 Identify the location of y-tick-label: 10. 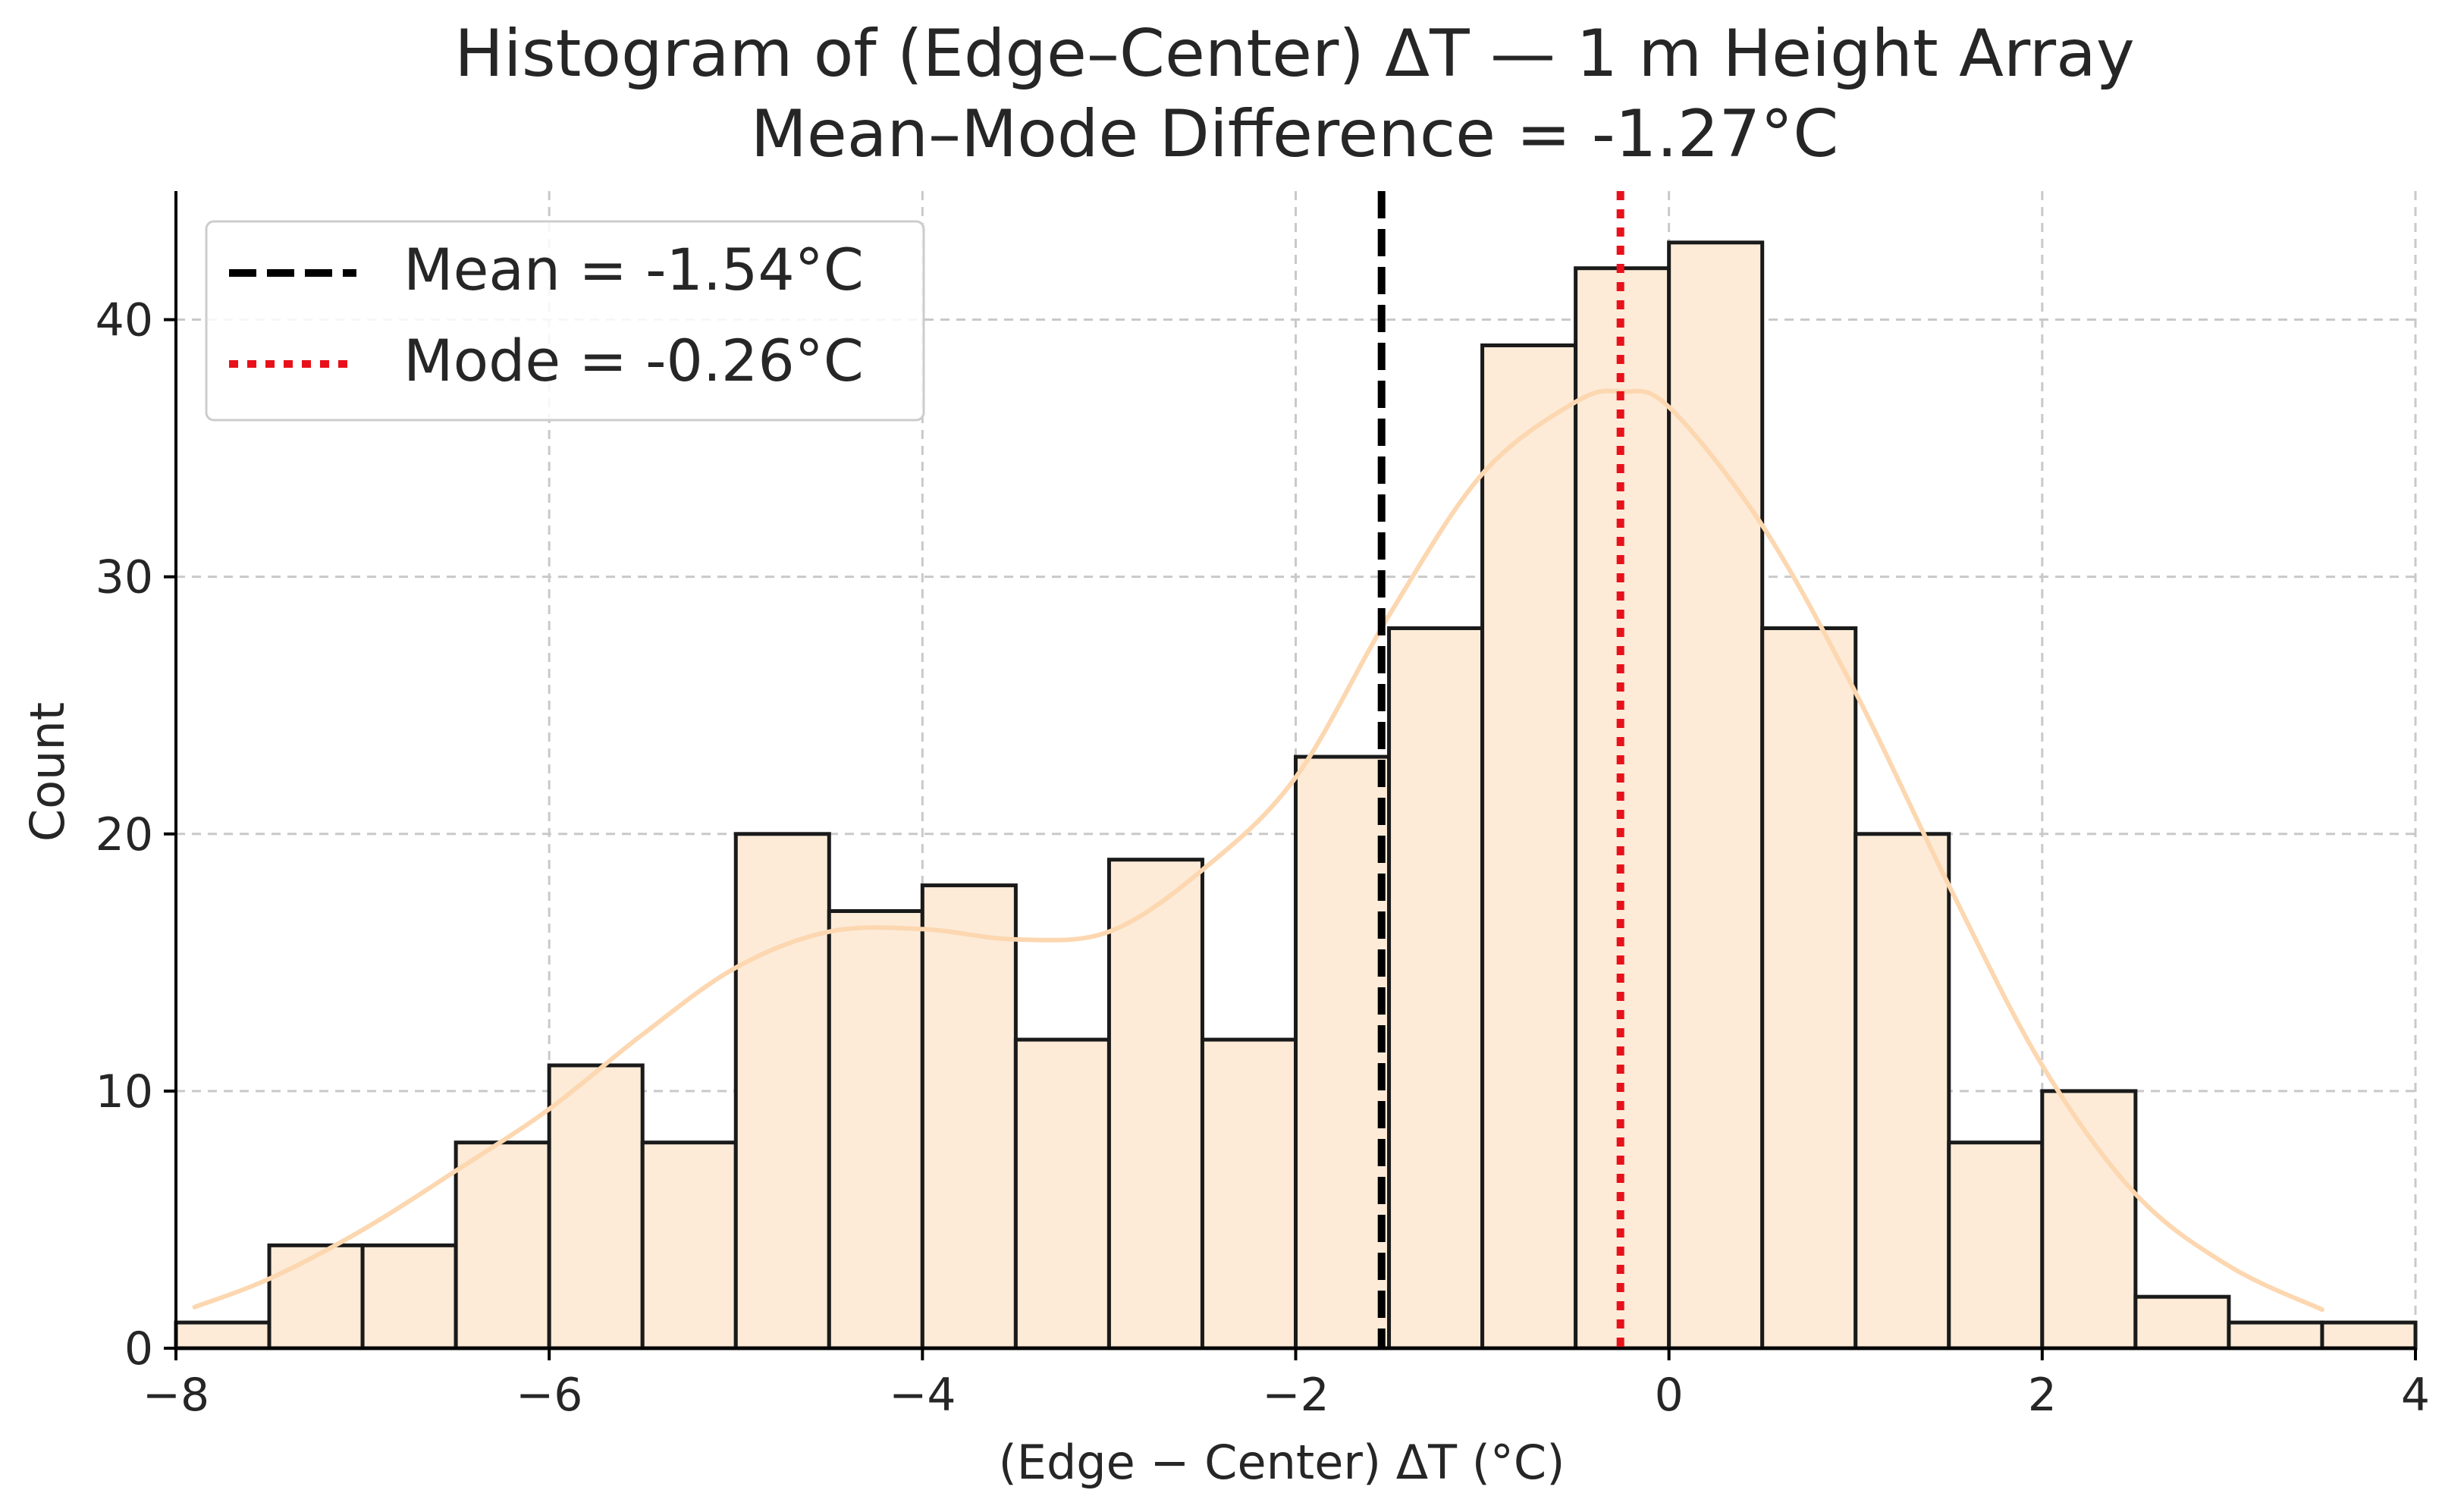
(124, 1091).